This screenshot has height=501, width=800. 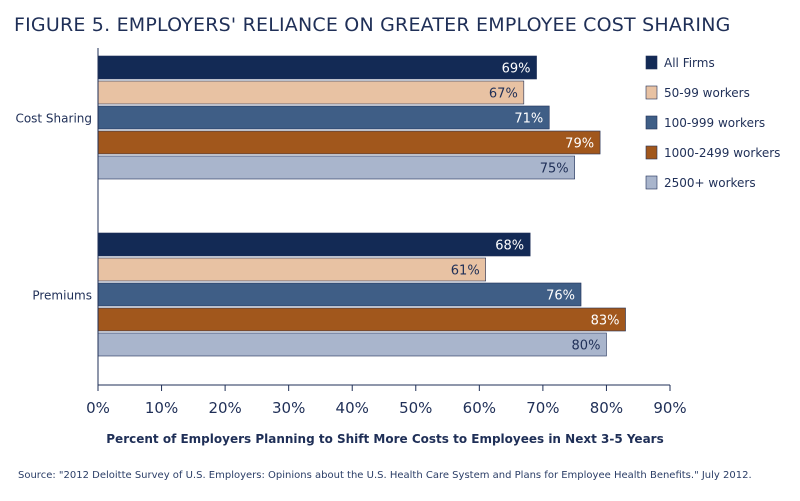 What do you see at coordinates (586, 346) in the screenshot?
I see `bar-value-label: 80%` at bounding box center [586, 346].